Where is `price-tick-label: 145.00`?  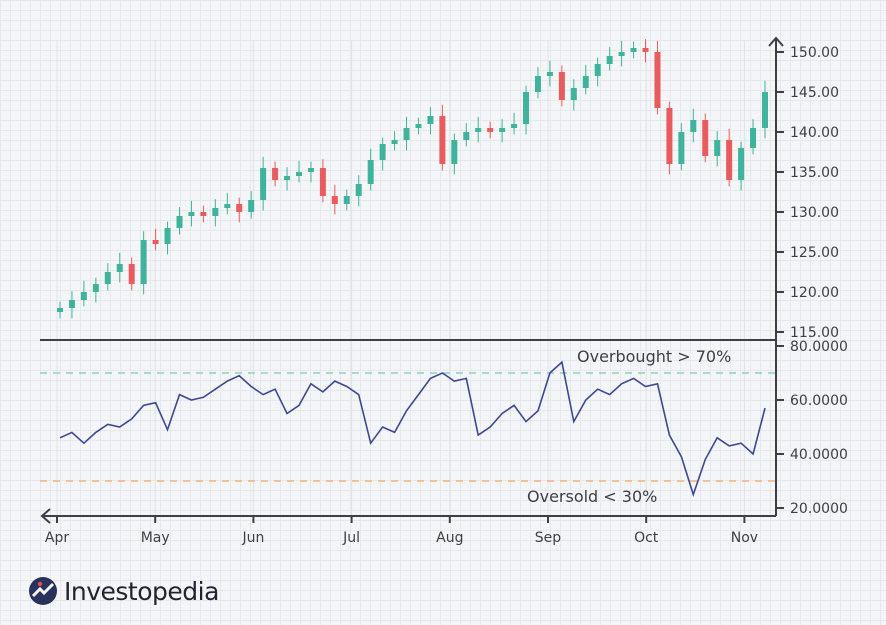
price-tick-label: 145.00 is located at coordinates (814, 93).